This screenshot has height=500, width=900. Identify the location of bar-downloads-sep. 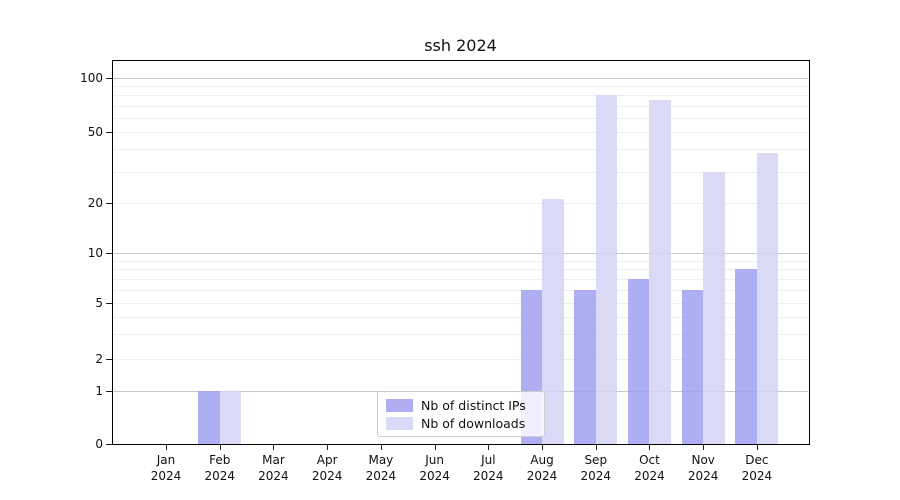
(606, 269).